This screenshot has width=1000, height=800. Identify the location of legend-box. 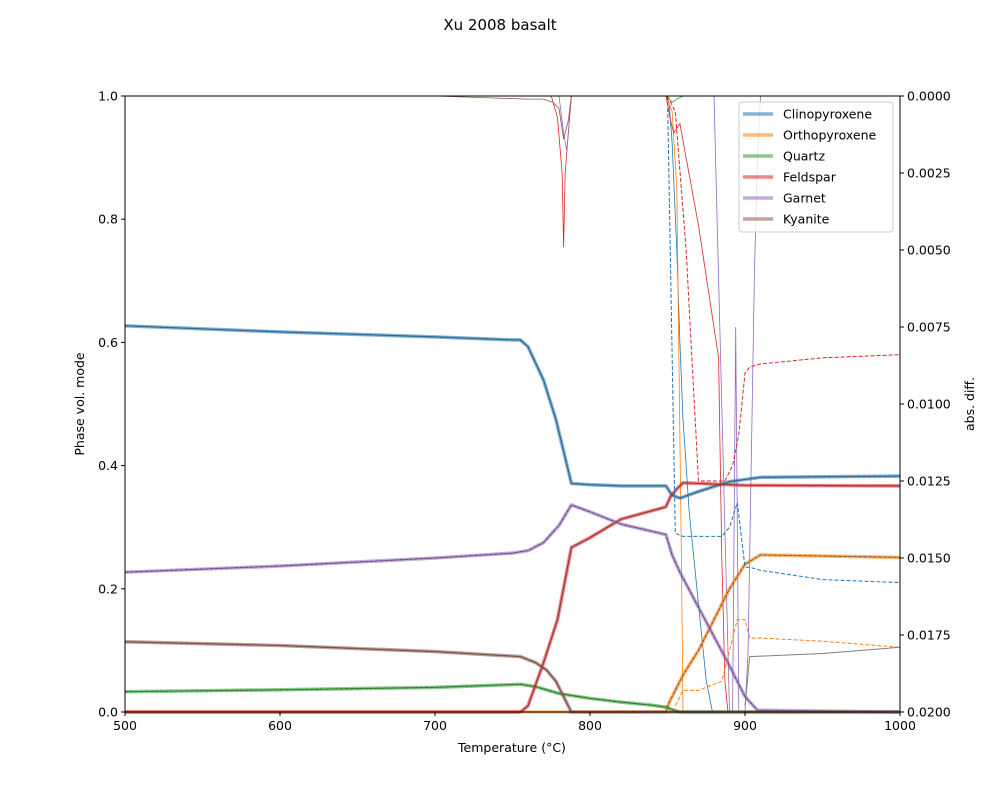
(816, 167).